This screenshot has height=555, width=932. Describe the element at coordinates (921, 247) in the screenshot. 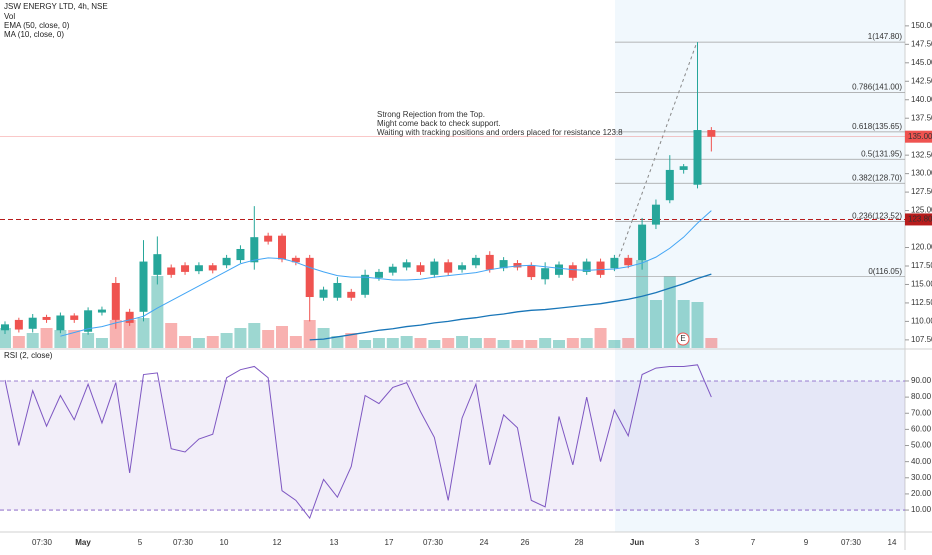

I see `y-tick-label: 120.00` at that location.